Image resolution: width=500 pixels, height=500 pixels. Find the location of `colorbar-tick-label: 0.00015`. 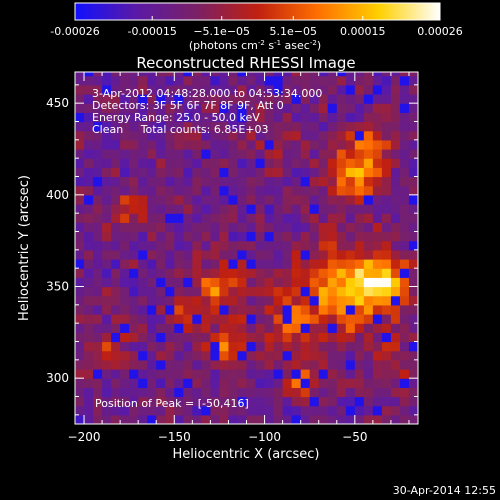

colorbar-tick-label: 0.00015 is located at coordinates (363, 31).